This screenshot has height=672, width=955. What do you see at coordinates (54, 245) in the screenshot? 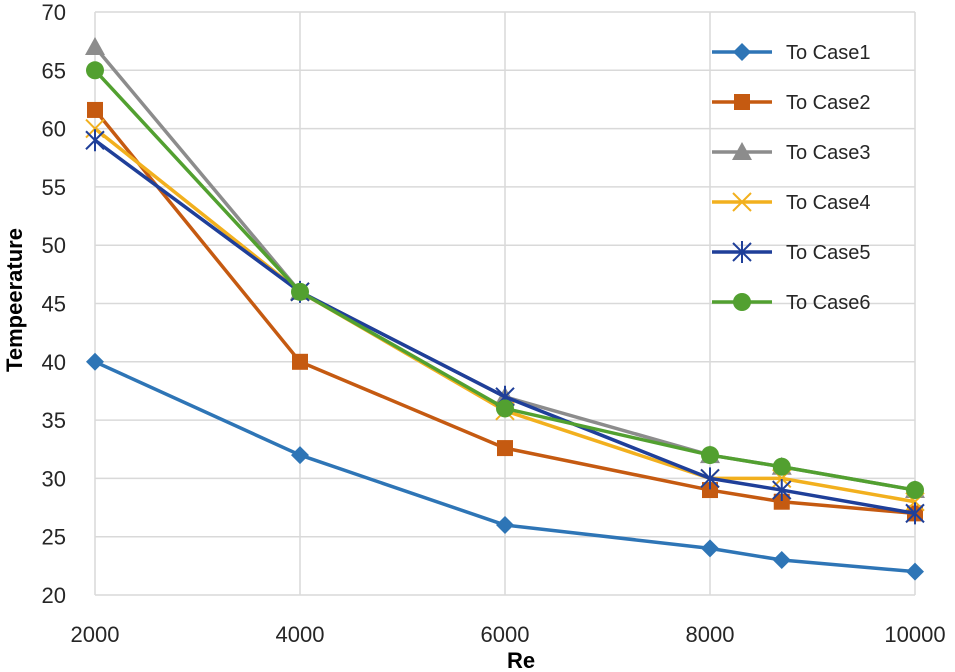
I see `y-tick-label: 50` at bounding box center [54, 245].